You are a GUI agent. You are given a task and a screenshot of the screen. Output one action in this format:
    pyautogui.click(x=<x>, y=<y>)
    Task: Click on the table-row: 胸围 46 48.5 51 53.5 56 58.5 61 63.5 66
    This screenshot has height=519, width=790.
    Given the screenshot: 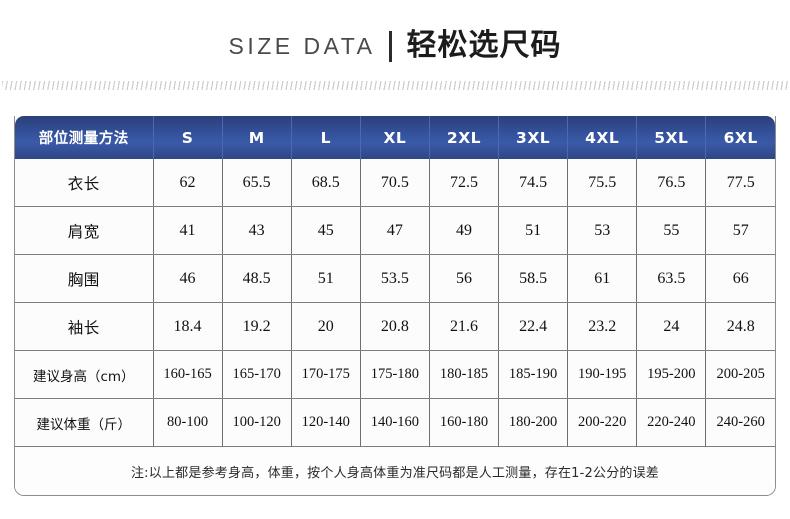 What is the action you would take?
    pyautogui.click(x=395, y=278)
    